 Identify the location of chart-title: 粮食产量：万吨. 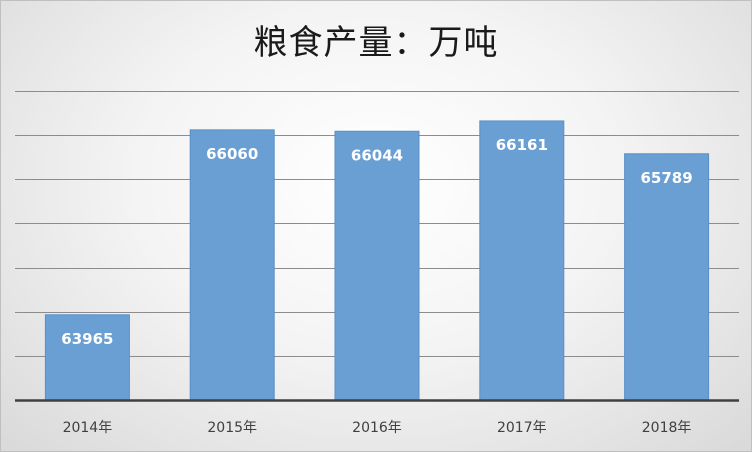
(376, 43).